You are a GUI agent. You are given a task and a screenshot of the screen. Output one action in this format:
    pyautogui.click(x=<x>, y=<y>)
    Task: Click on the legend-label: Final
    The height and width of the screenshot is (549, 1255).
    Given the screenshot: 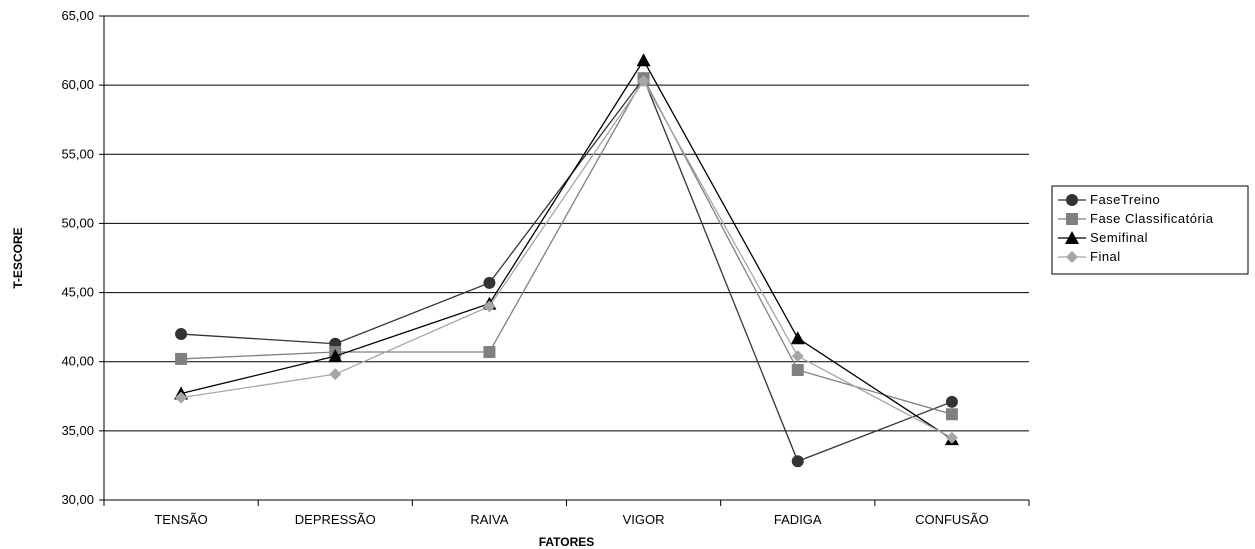 What is the action you would take?
    pyautogui.click(x=1105, y=256)
    